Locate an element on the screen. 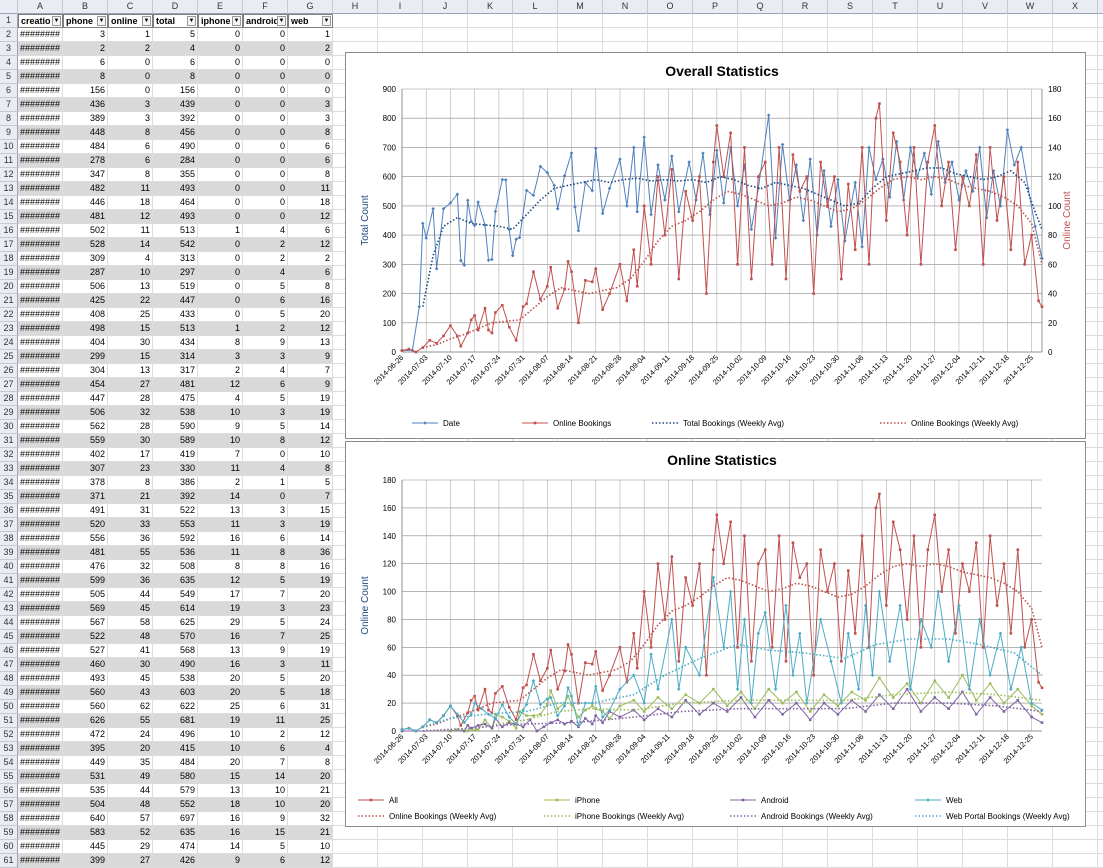 The image size is (1103, 868). column-header-f: F is located at coordinates (265, 7).